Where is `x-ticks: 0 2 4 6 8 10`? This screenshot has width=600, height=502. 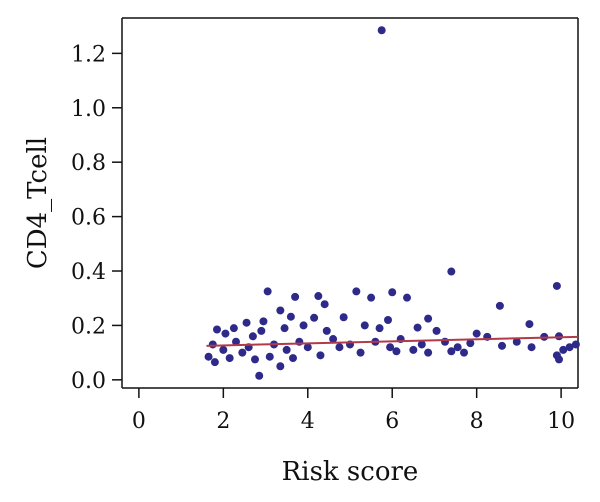
x-ticks: 0 2 4 6 8 10 is located at coordinates (353, 411).